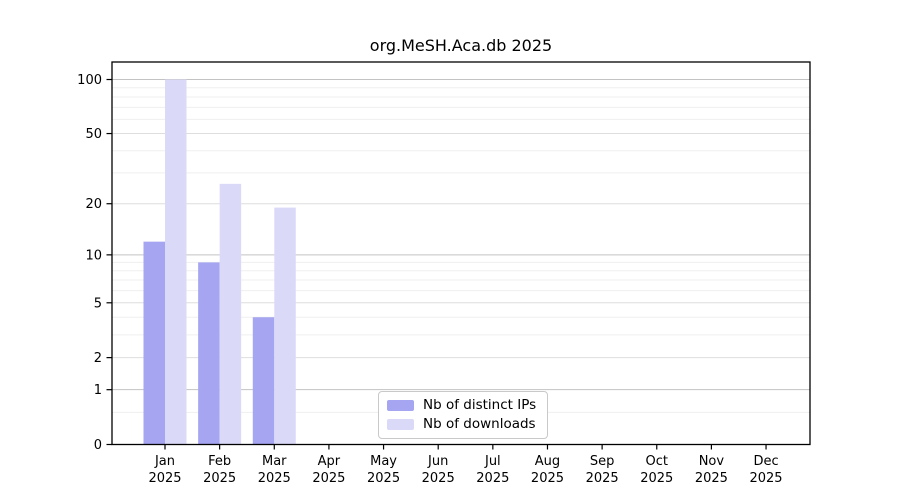  What do you see at coordinates (98, 445) in the screenshot?
I see `y-tick-label: 0` at bounding box center [98, 445].